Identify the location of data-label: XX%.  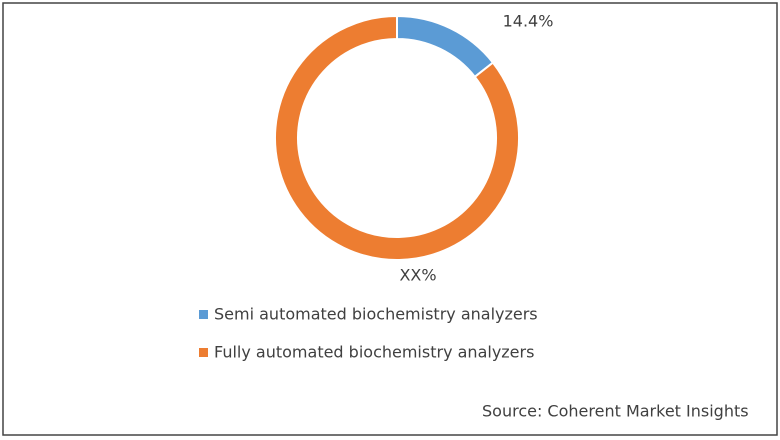
(417, 275).